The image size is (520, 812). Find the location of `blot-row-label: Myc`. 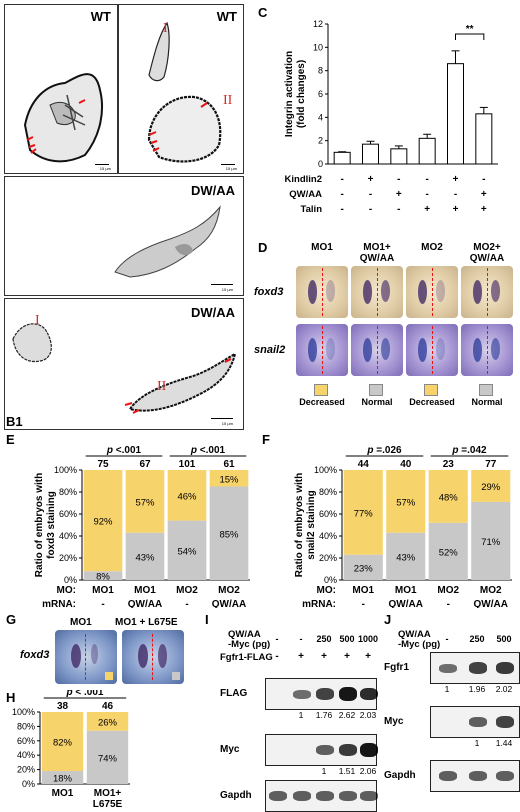

blot-row-label: Myc is located at coordinates (230, 749).